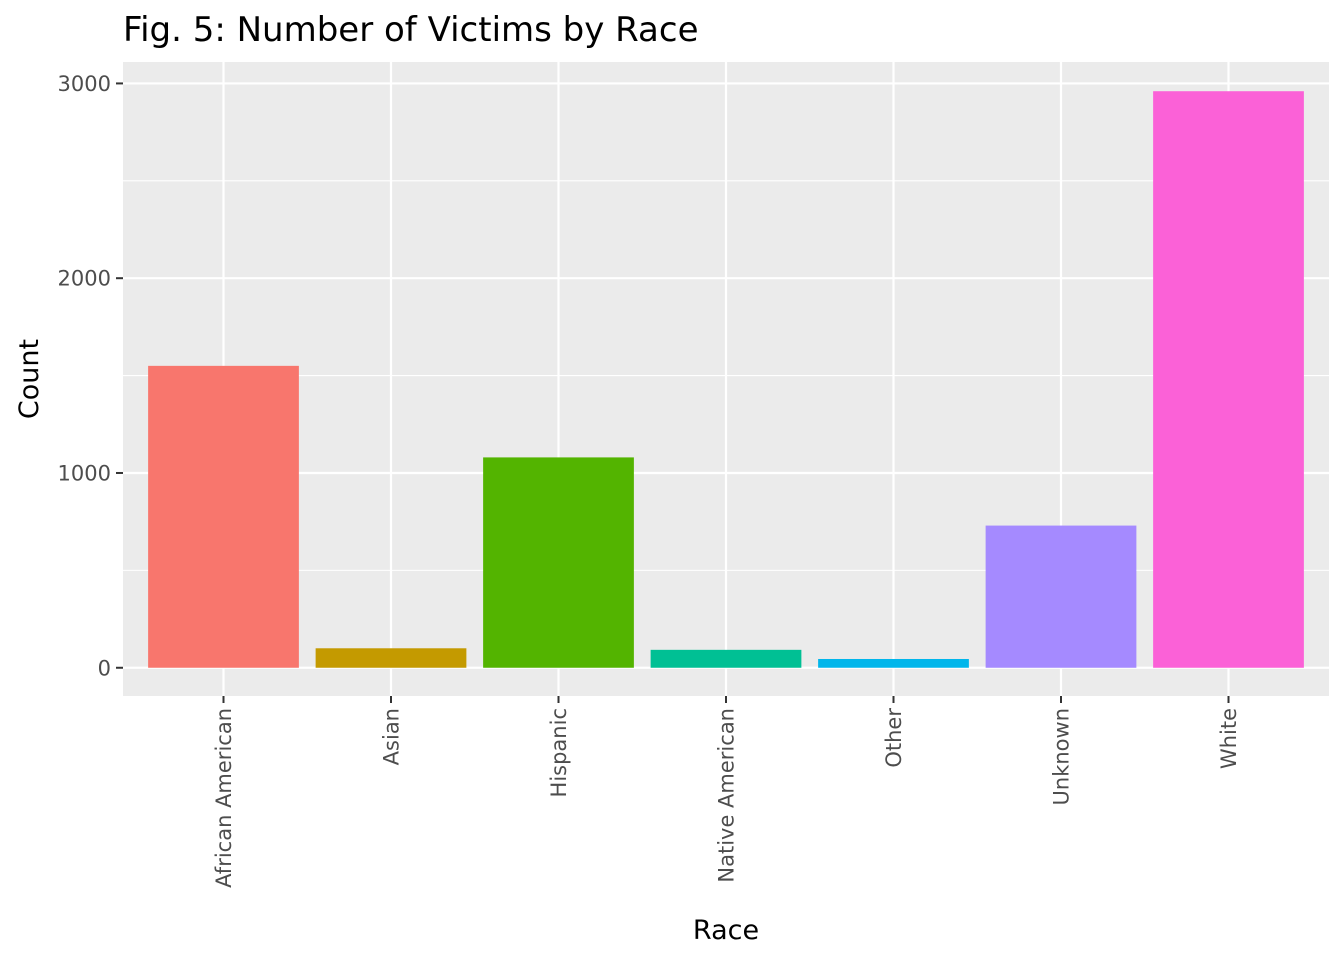 This screenshot has height=960, width=1344. I want to click on x-tick-label: Hispanic, so click(559, 752).